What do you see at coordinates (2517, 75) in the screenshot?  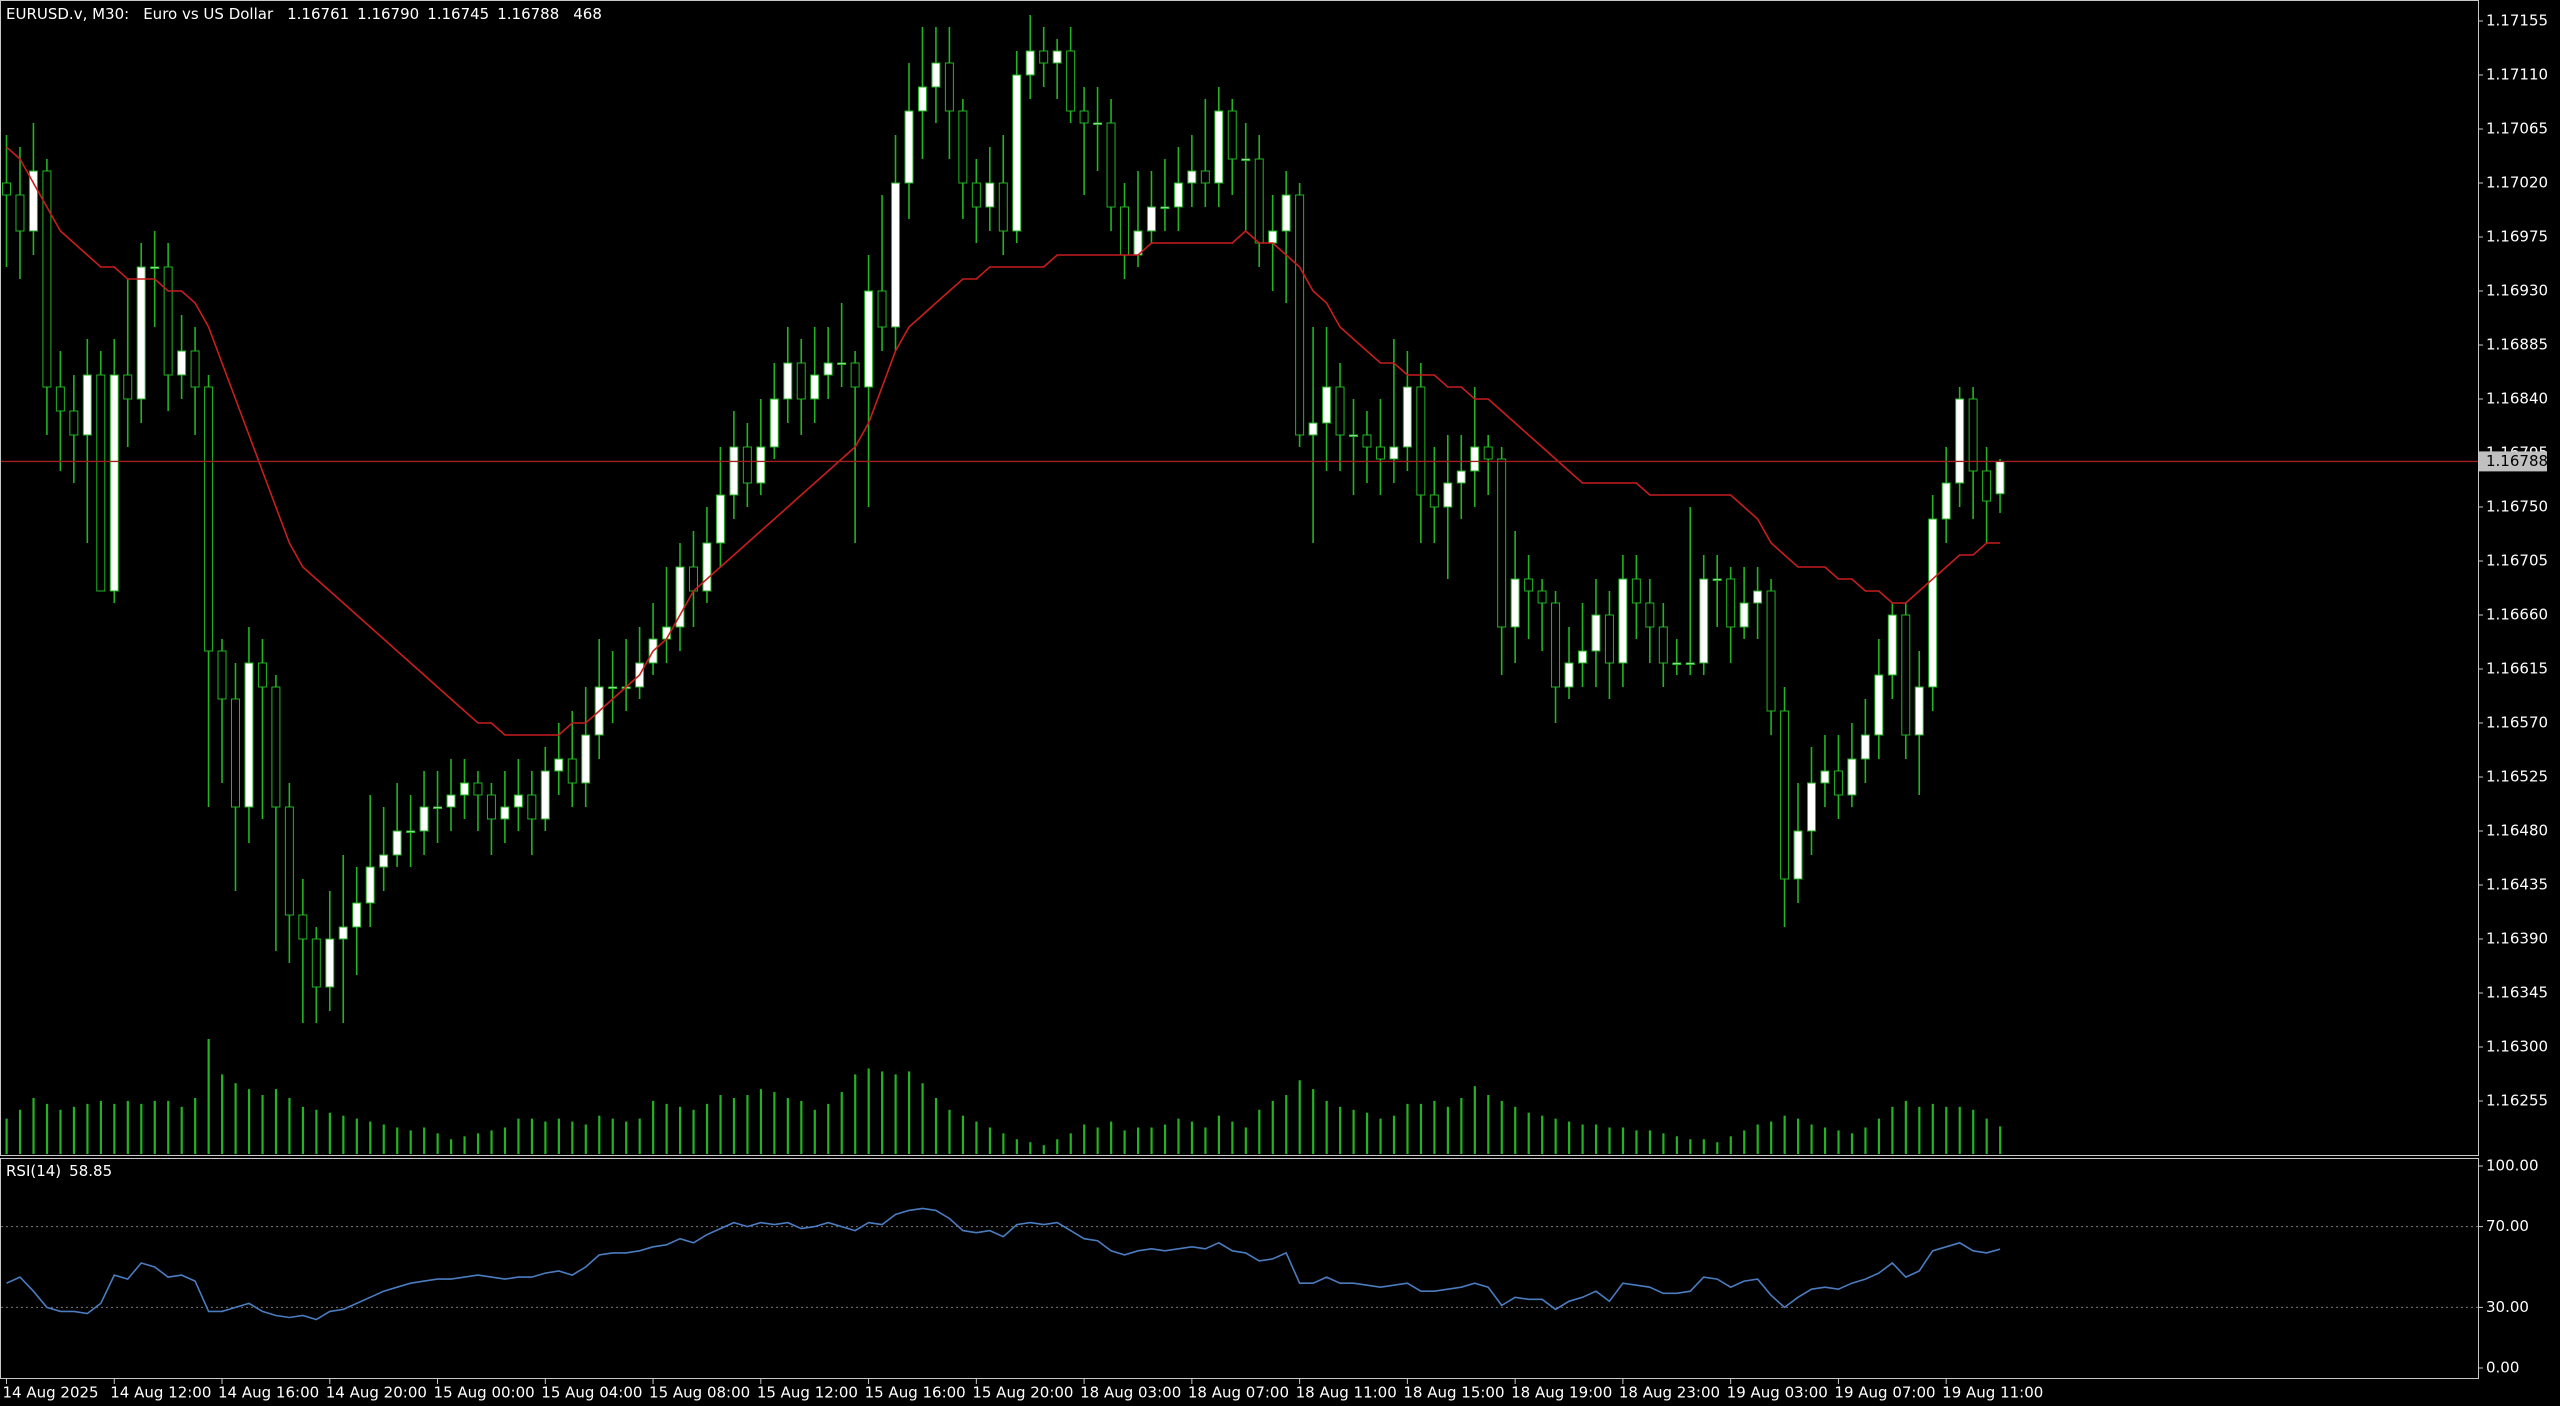 I see `y-tick-label: 1.17110` at bounding box center [2517, 75].